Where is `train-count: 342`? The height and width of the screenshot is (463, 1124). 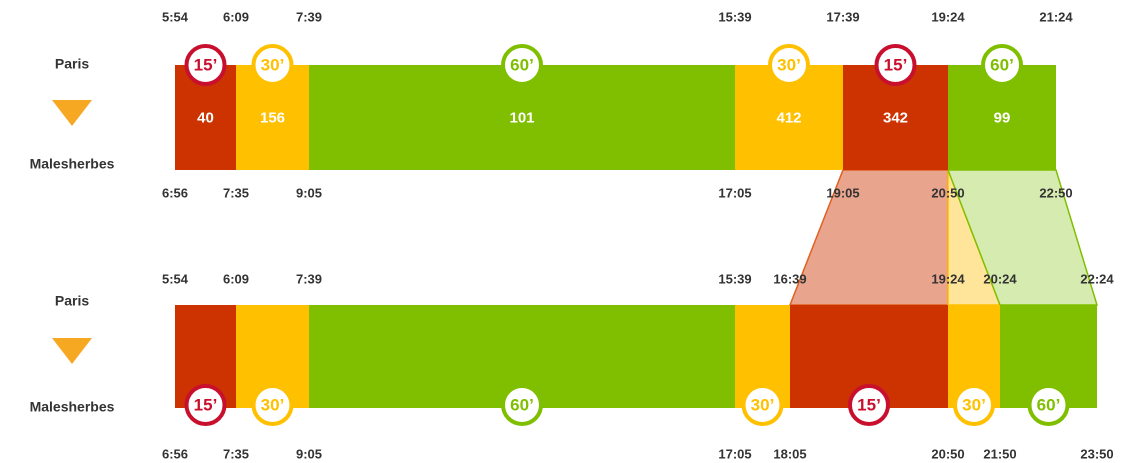
train-count: 342 is located at coordinates (895, 117).